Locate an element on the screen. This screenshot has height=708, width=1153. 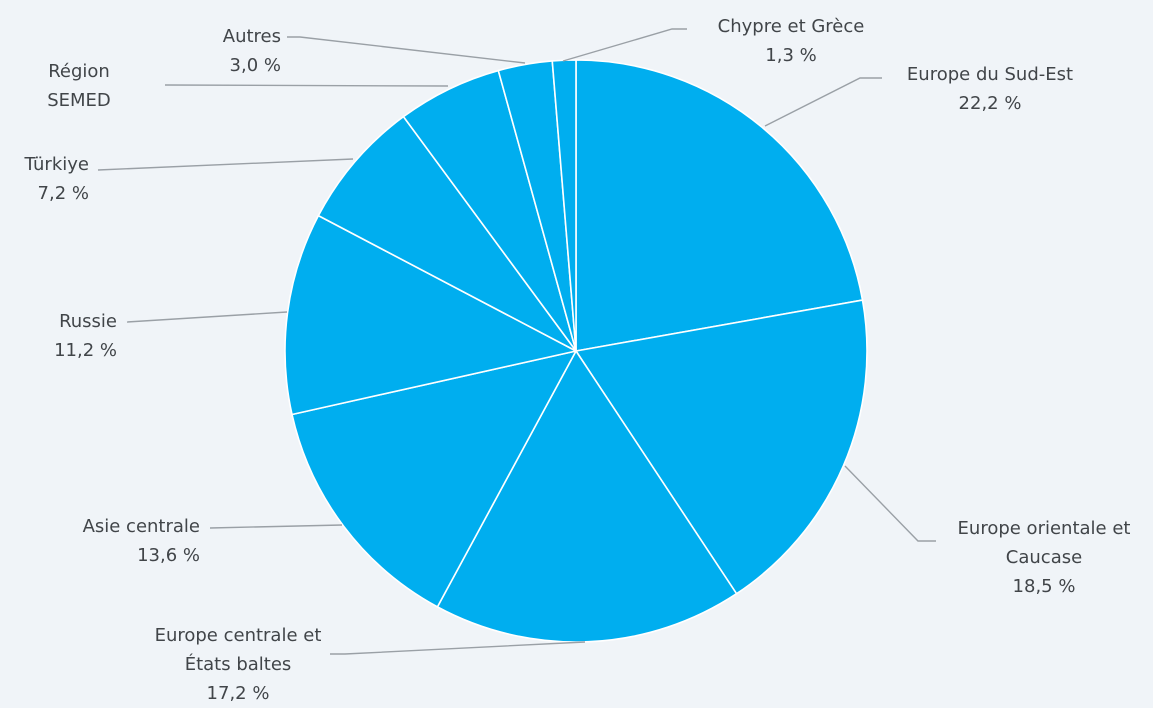
label-asie-centrale: Asie centrale 13,6 % is located at coordinates (141, 541).